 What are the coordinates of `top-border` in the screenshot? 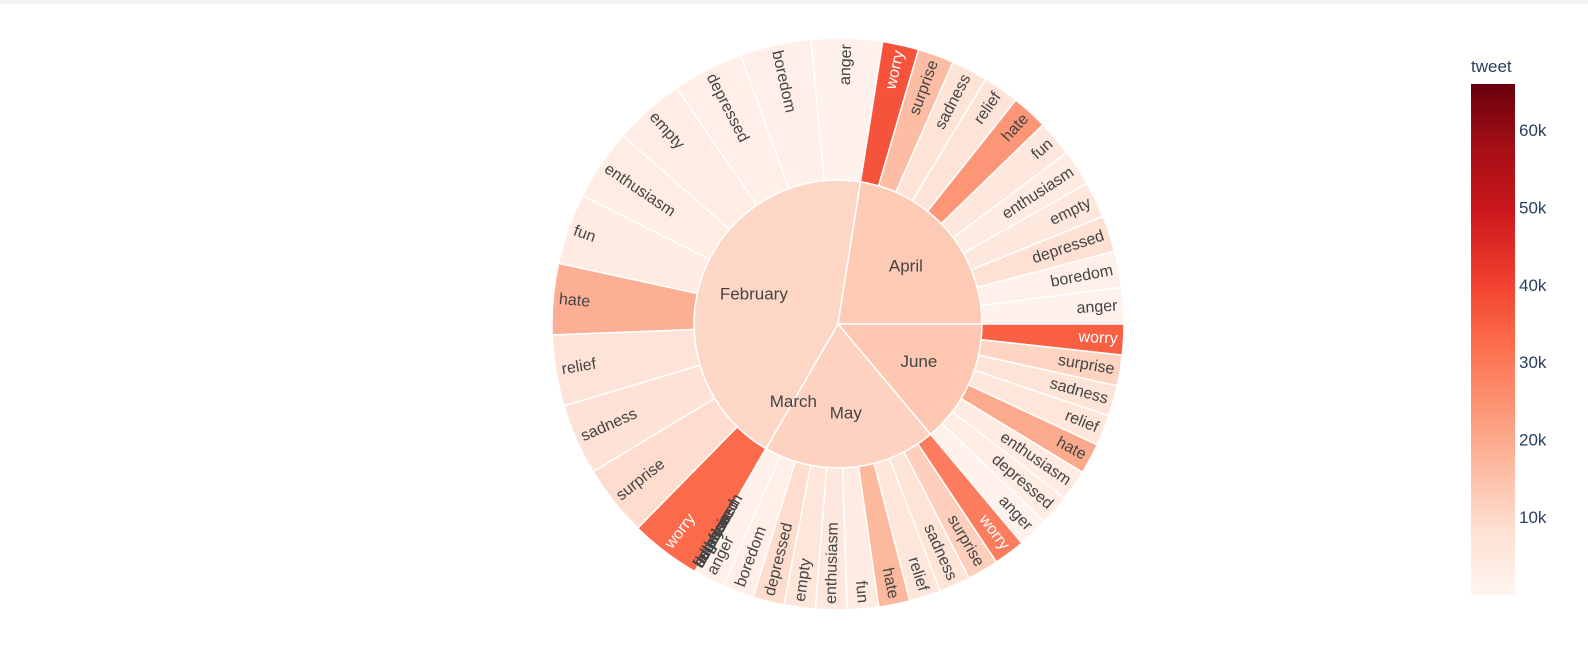 It's located at (794, 2).